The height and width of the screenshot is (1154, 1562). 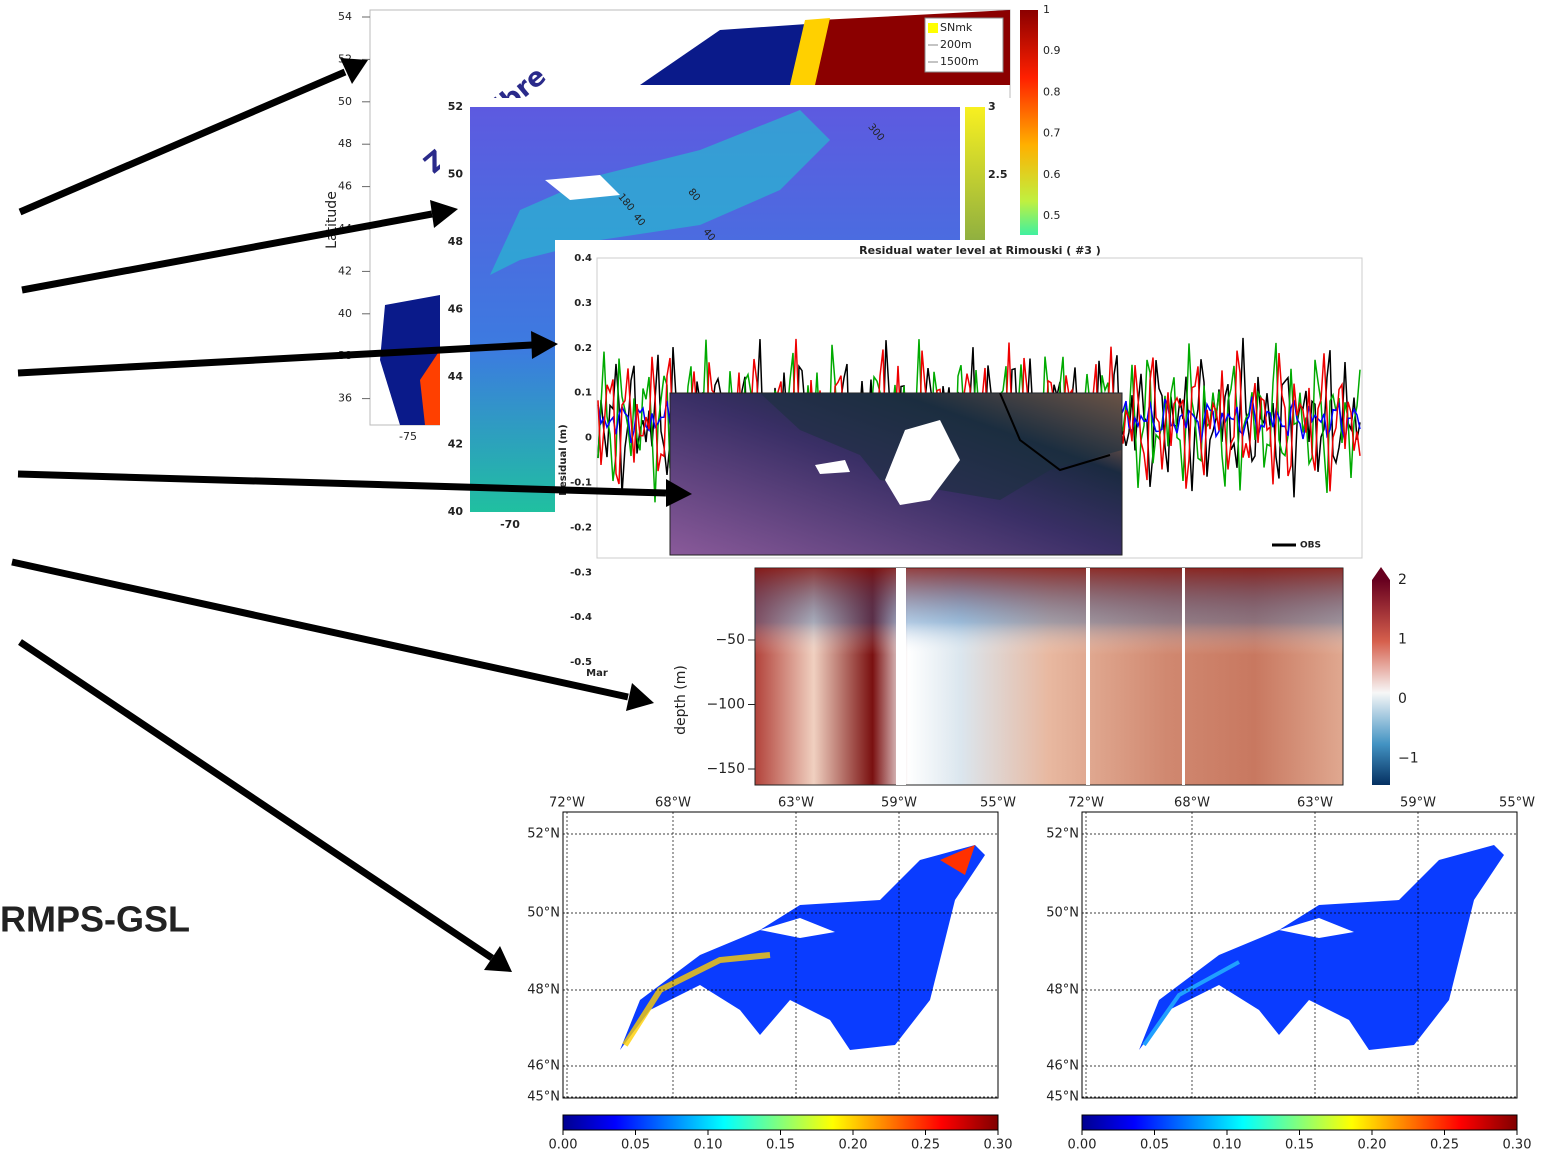 What do you see at coordinates (456, 376) in the screenshot?
I see `y-tick-label: 44` at bounding box center [456, 376].